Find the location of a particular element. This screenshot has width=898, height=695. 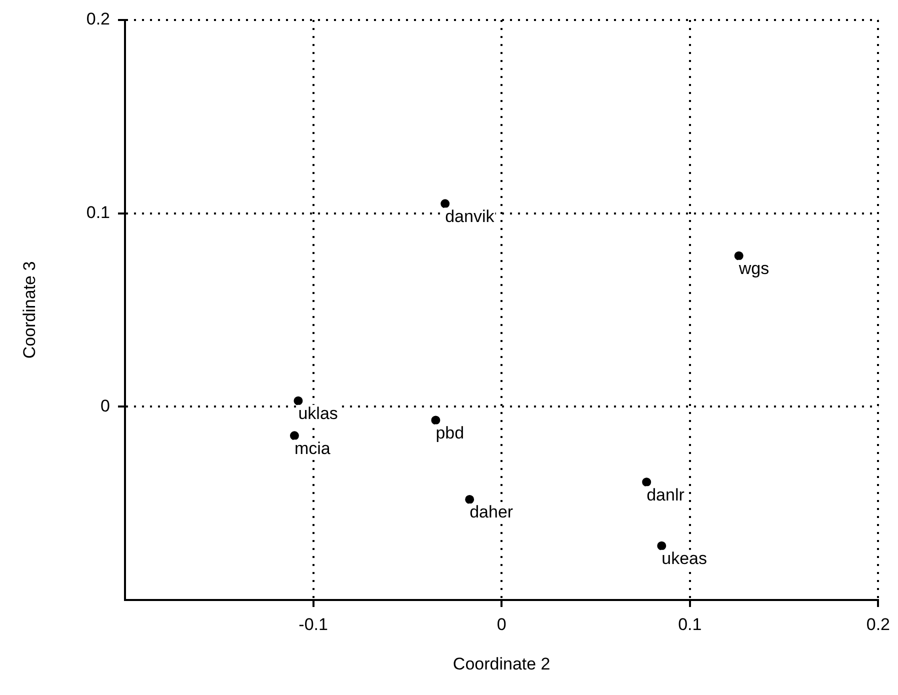

annotation: ukeas is located at coordinates (685, 558).